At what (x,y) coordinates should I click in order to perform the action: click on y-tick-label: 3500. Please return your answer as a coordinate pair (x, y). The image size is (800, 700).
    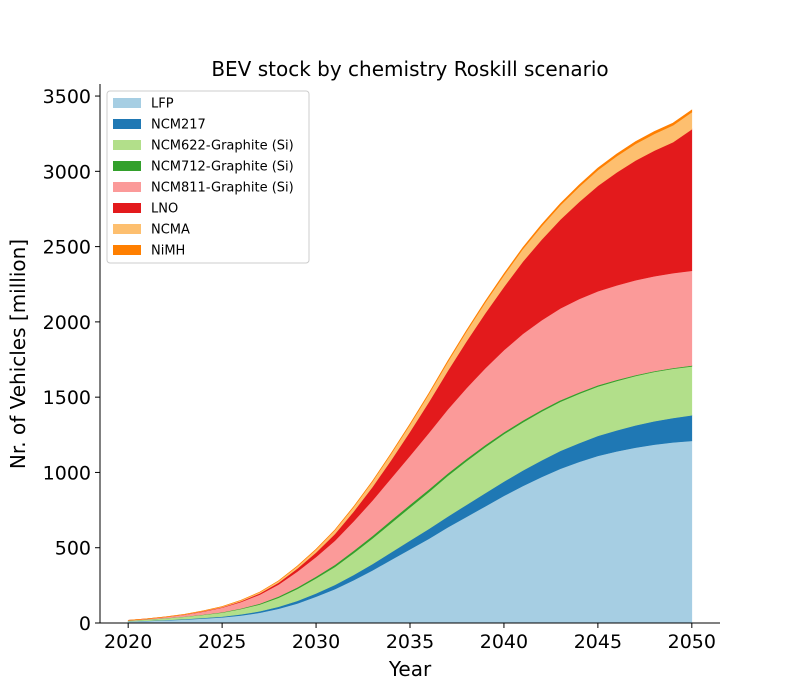
    Looking at the image, I should click on (67, 97).